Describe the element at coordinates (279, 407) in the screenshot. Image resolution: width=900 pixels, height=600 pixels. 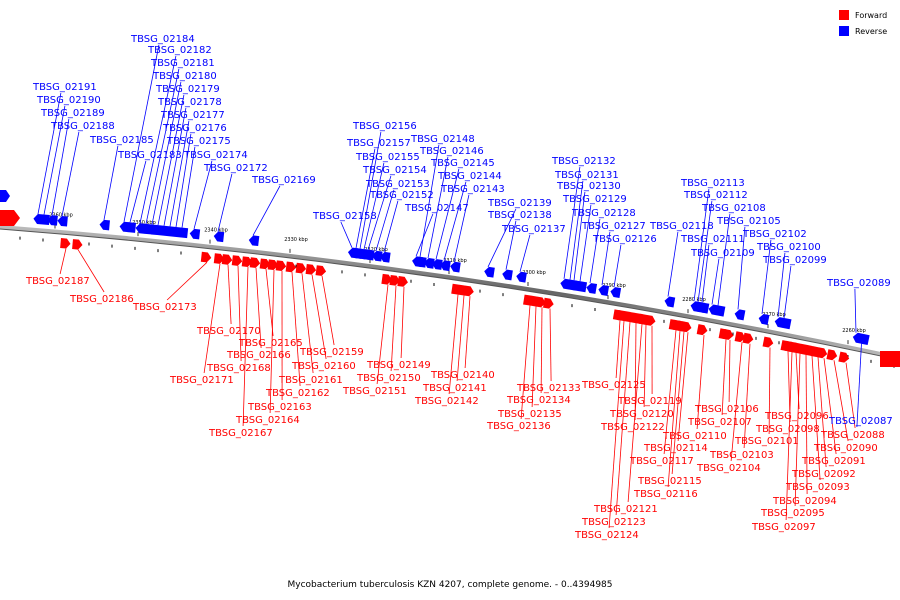
I see `gene-label: TBSG_02163` at that location.